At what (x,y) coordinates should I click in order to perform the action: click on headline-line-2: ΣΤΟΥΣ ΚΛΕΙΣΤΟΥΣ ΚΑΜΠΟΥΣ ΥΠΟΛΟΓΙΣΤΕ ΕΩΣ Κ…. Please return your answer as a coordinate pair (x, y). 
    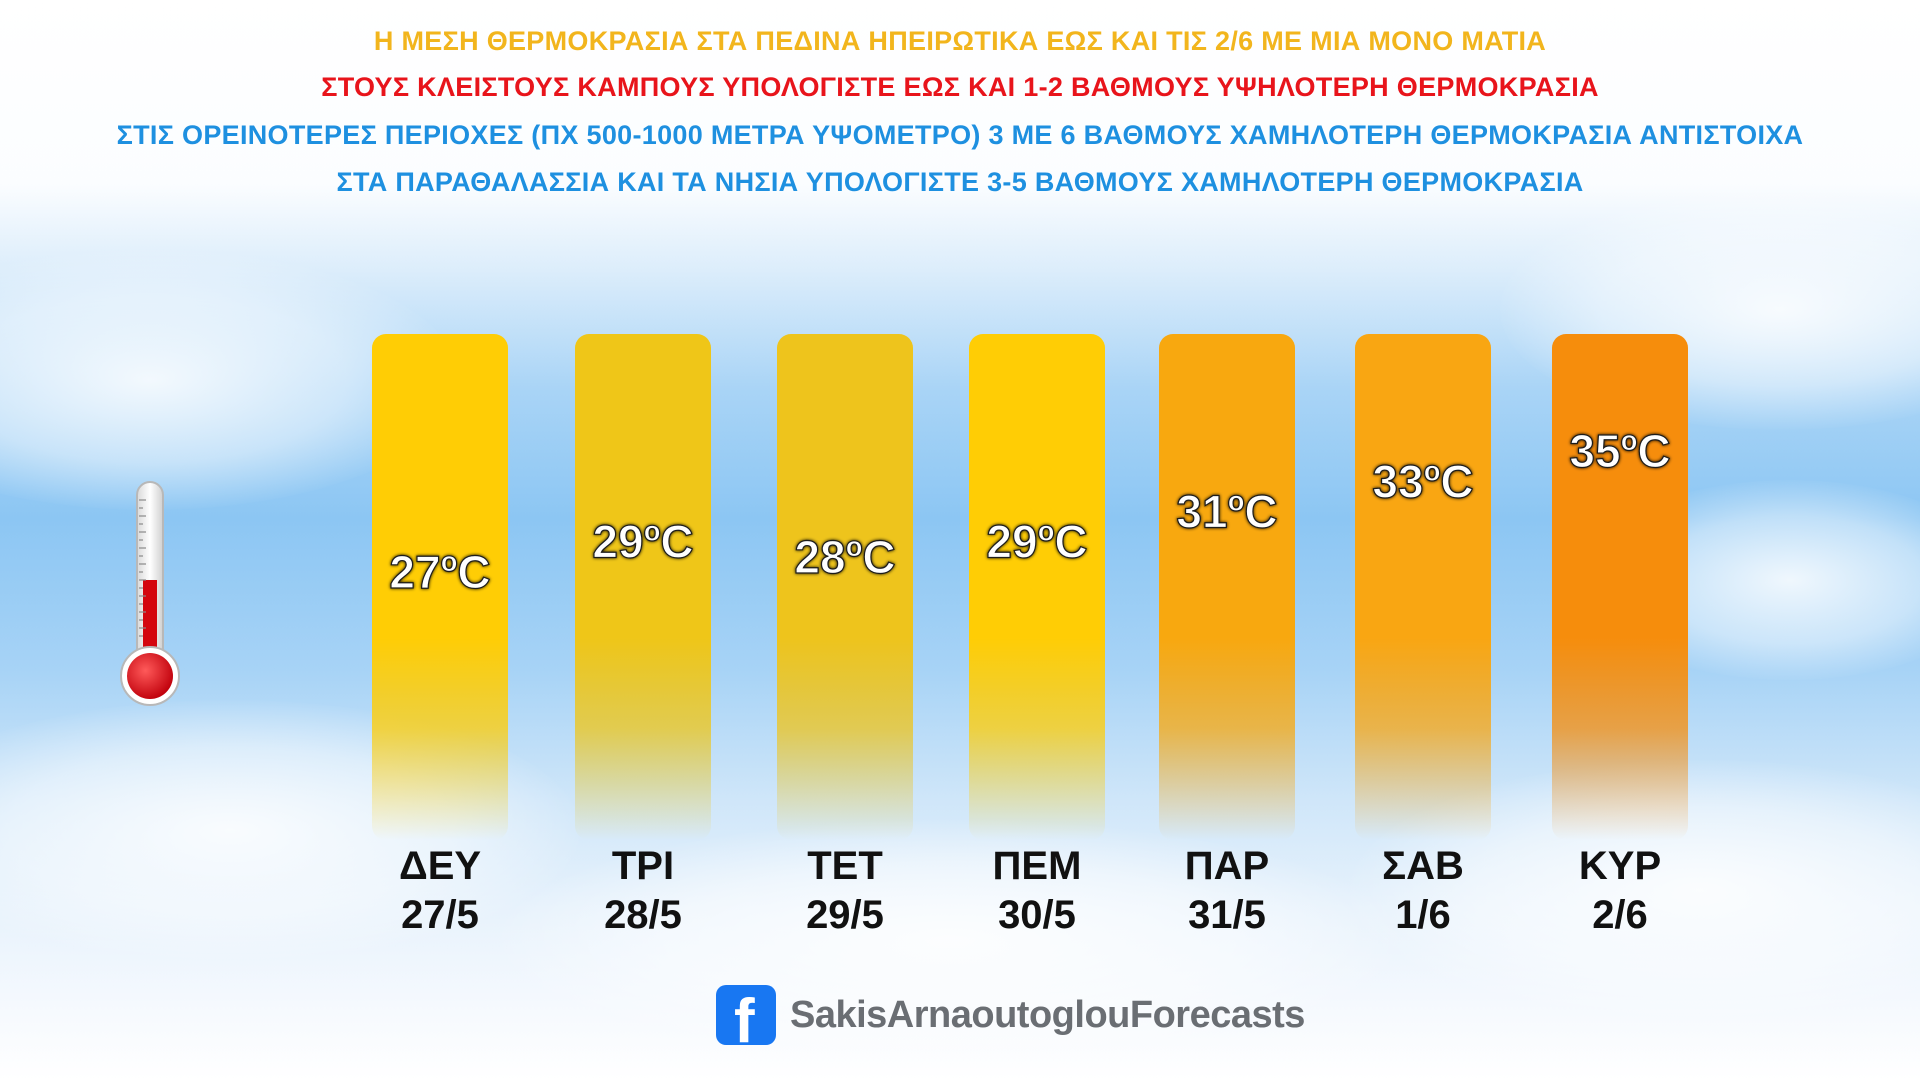
    Looking at the image, I should click on (960, 87).